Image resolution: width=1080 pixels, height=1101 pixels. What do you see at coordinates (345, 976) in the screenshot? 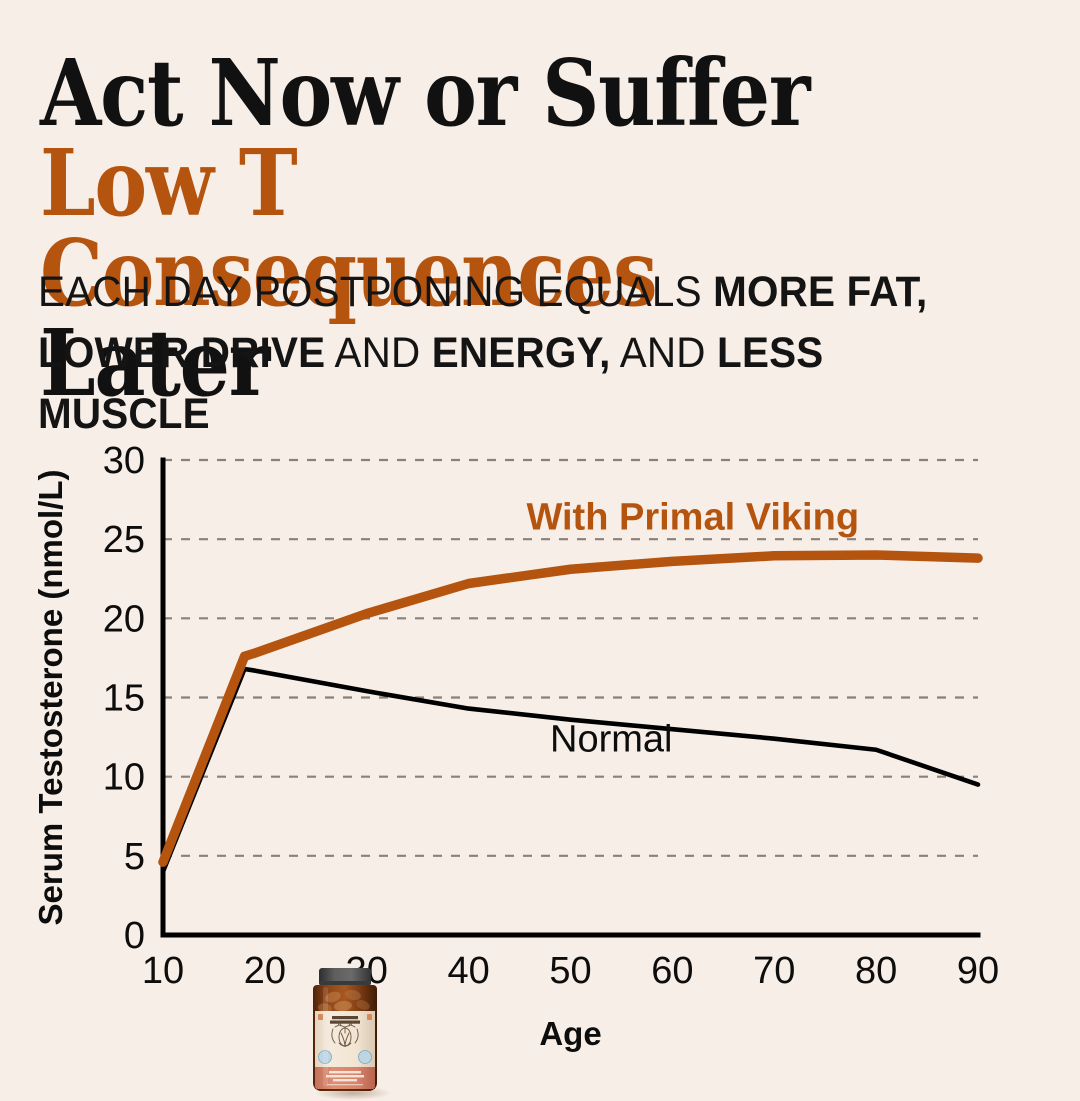
I see `bottle-cap` at bounding box center [345, 976].